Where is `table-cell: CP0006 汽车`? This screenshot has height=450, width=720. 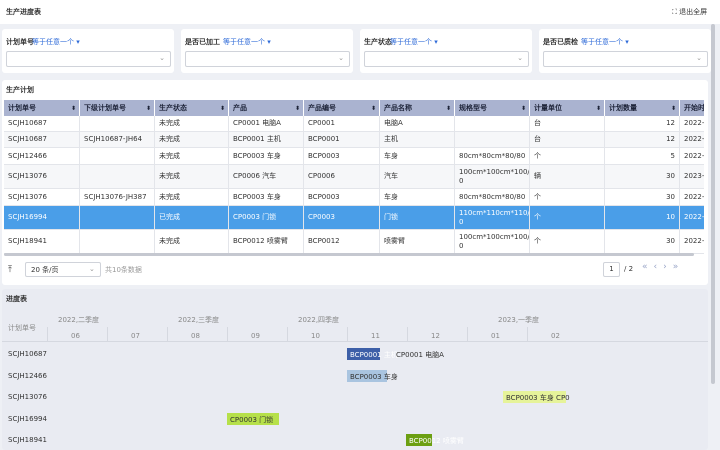
table-cell: CP0006 汽车 is located at coordinates (266, 177).